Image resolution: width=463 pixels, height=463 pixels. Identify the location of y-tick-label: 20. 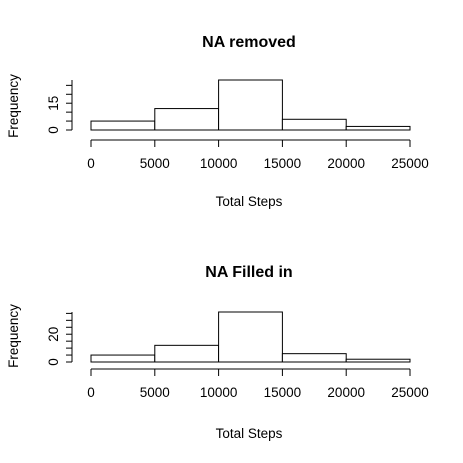
(53, 334).